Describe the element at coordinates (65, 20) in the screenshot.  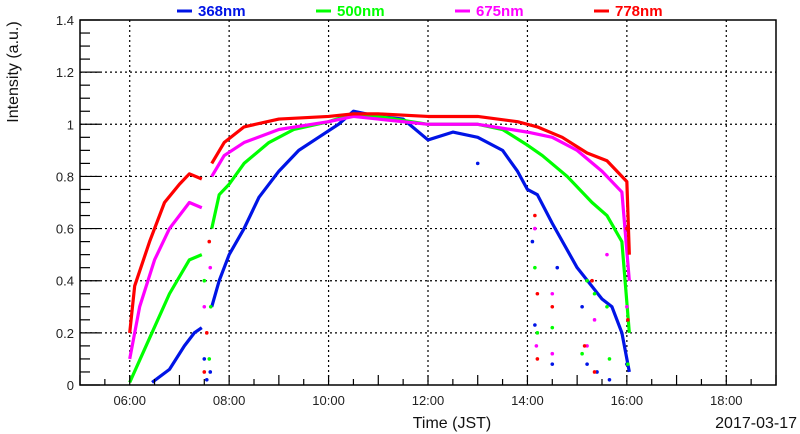
I see `y-tick-label: 1.4` at that location.